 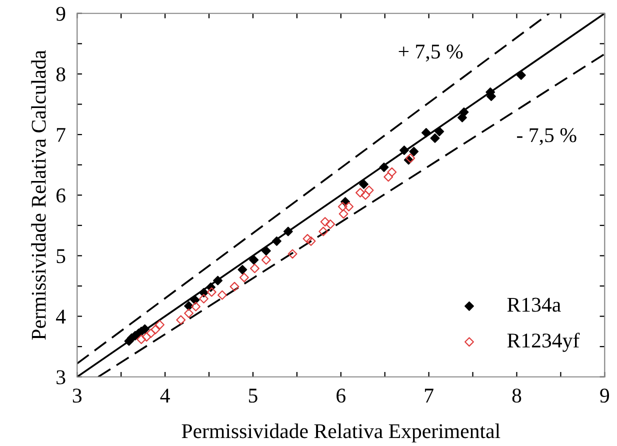 What do you see at coordinates (61, 256) in the screenshot?
I see `y-tick-label: 5` at bounding box center [61, 256].